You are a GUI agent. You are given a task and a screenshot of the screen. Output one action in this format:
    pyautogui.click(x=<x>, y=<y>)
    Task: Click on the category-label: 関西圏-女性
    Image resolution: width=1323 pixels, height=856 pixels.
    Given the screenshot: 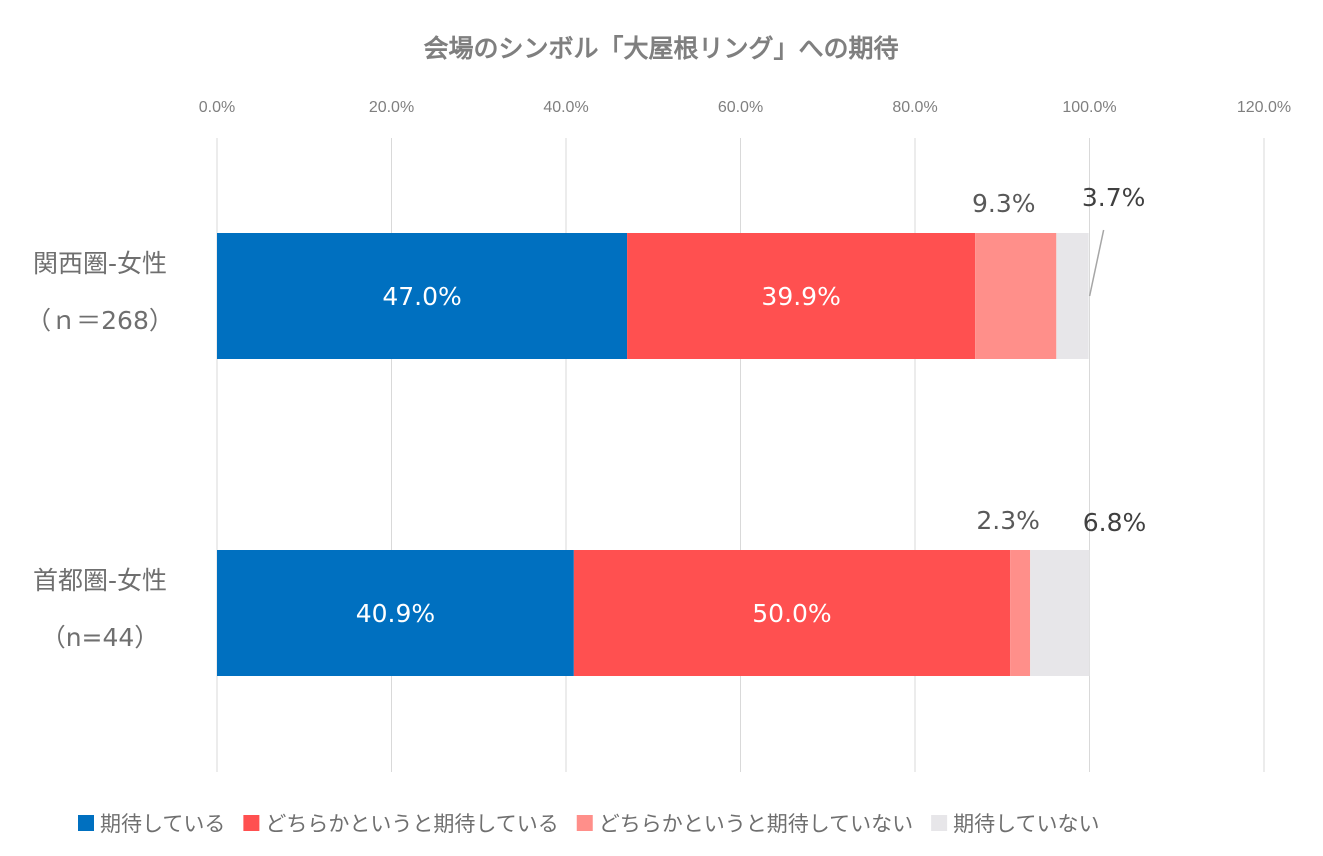 What is the action you would take?
    pyautogui.click(x=100, y=263)
    